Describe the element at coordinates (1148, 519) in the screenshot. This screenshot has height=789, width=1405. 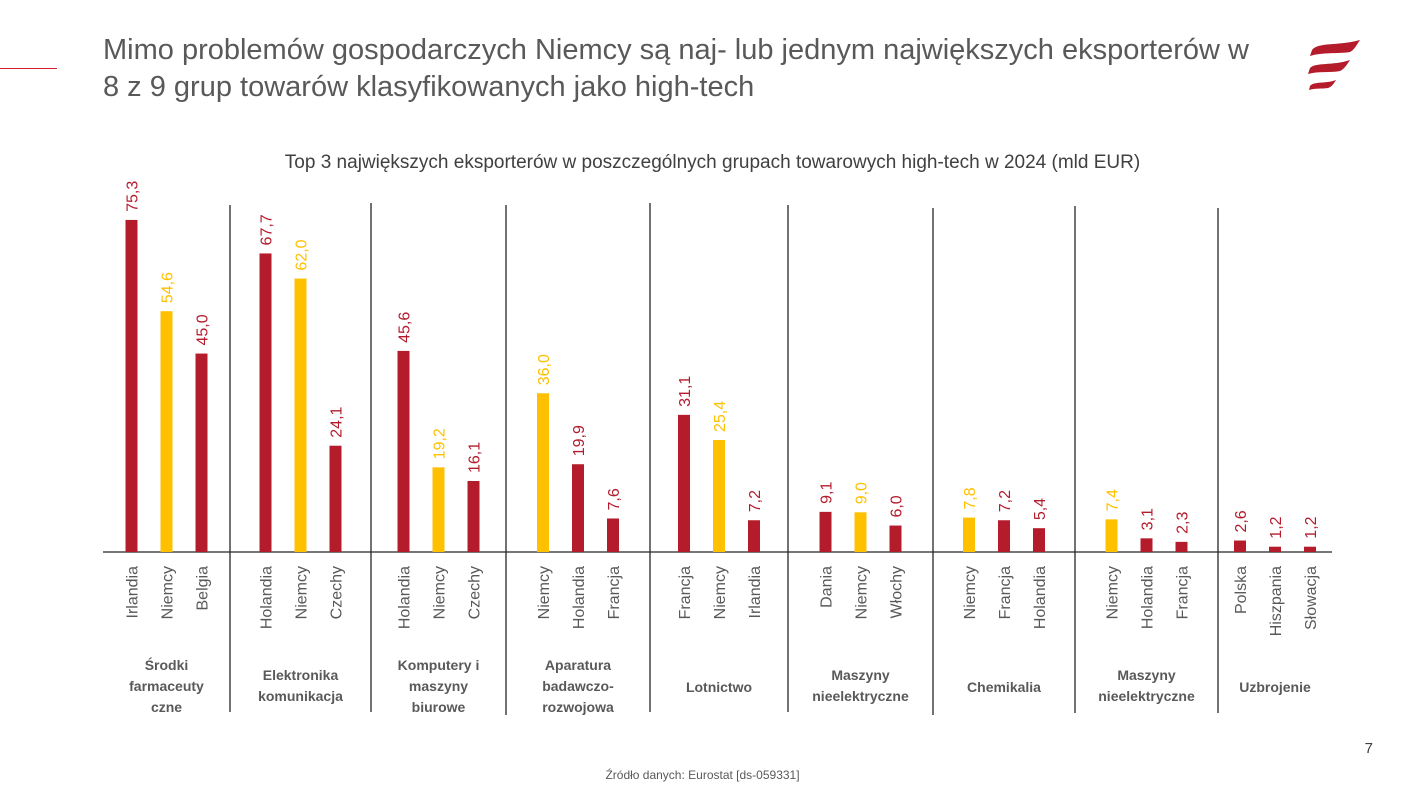
I see `data-label: 3,1` at that location.